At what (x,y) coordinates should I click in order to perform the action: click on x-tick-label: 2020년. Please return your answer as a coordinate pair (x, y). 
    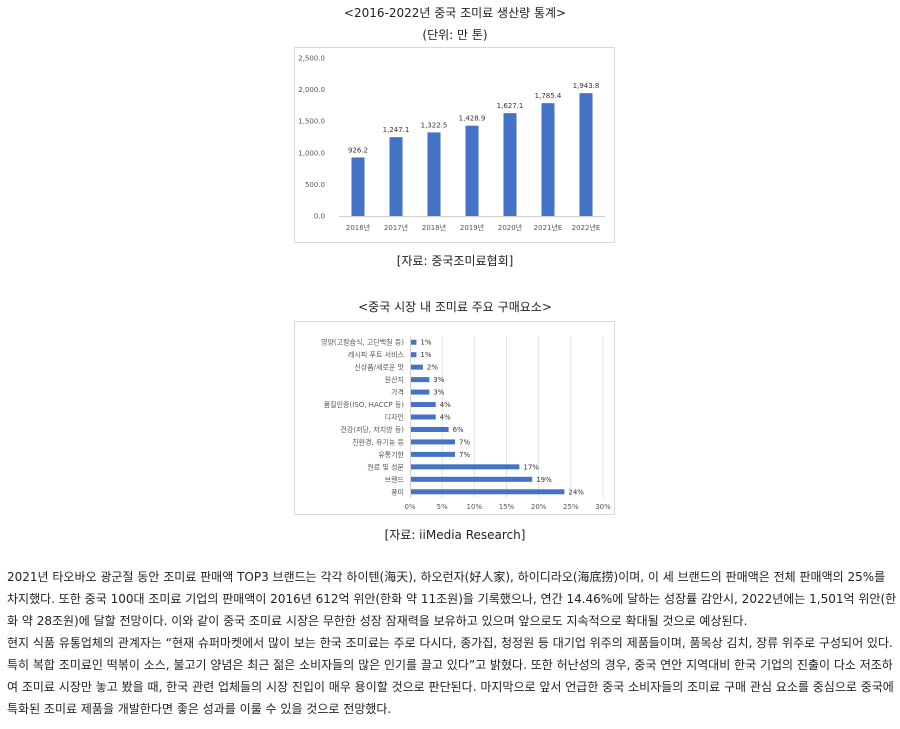
    Looking at the image, I should click on (510, 227).